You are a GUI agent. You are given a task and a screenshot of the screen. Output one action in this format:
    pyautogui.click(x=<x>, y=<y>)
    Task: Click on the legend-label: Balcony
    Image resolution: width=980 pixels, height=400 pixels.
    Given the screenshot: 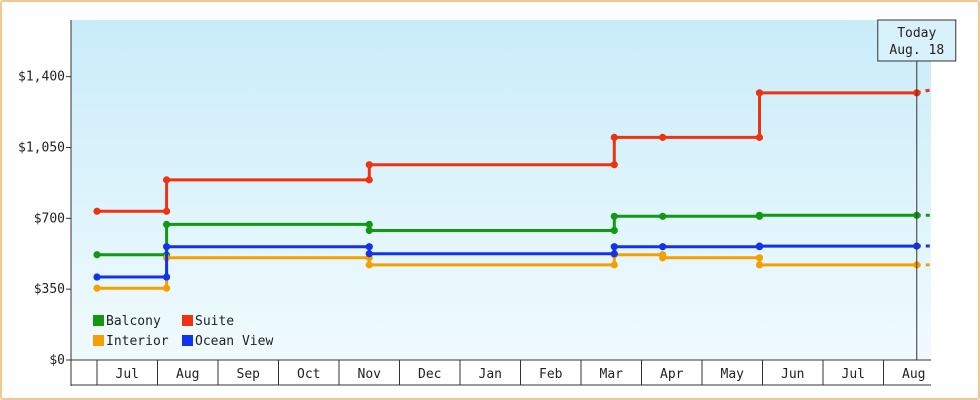 What is the action you would take?
    pyautogui.click(x=133, y=321)
    